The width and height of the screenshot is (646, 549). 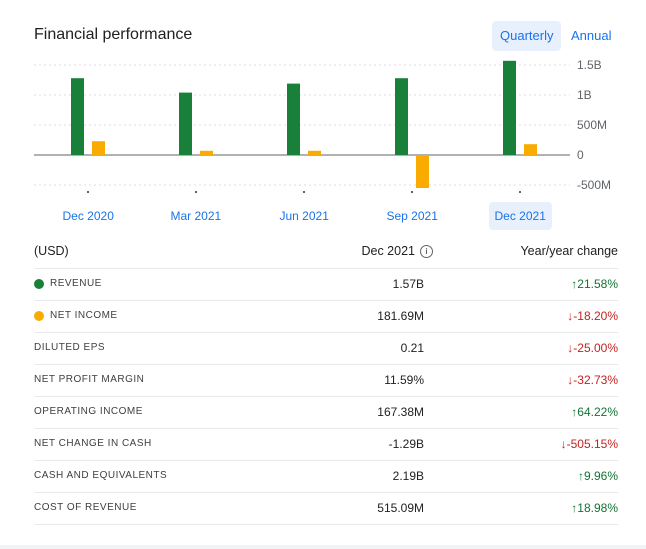 I want to click on table-header: (USD) Dec 2021 i Year/year change, so click(x=326, y=253).